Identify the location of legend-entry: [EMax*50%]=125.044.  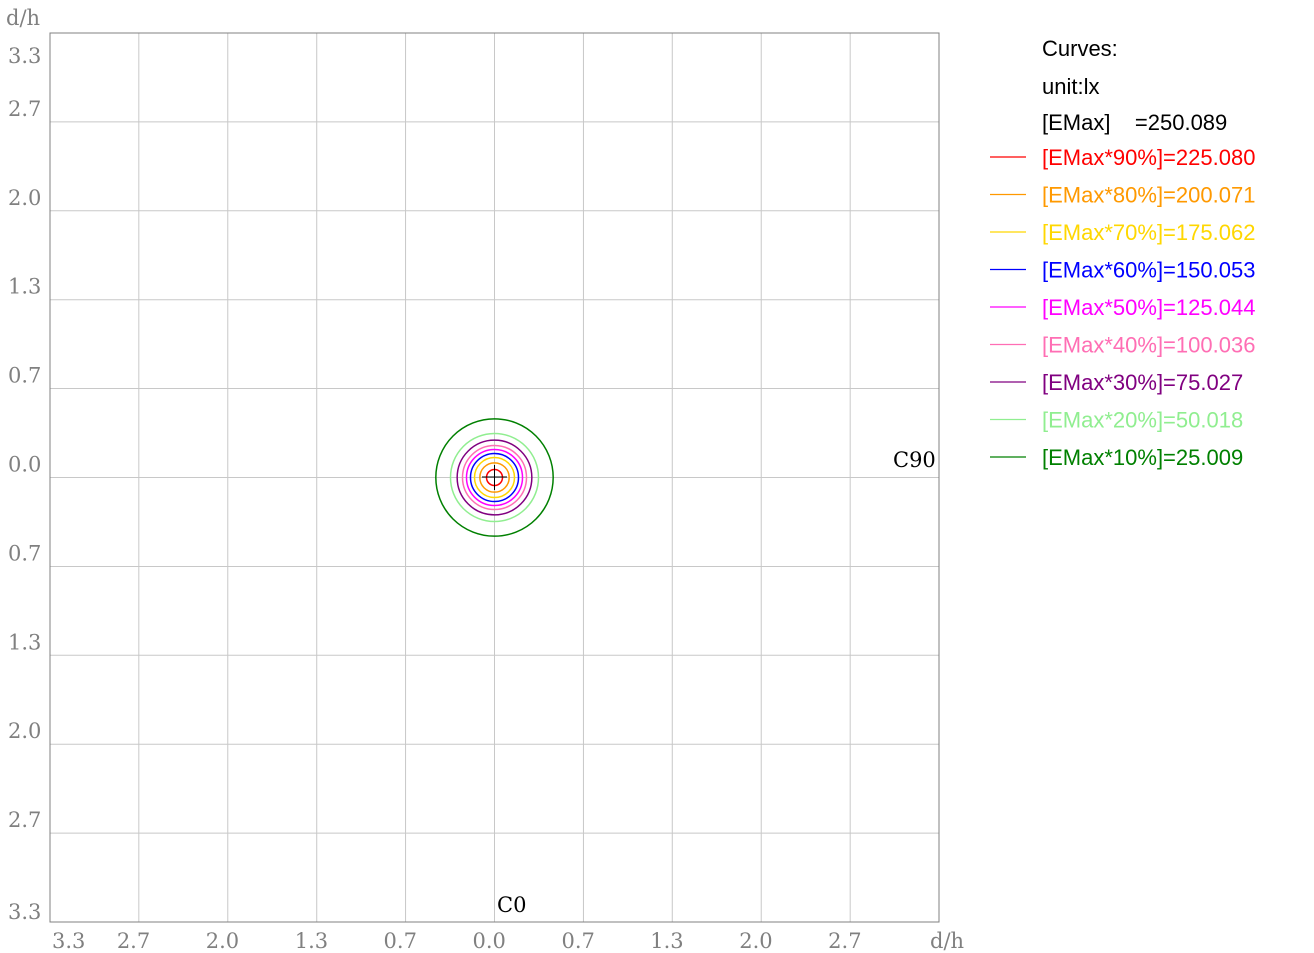
(1148, 307).